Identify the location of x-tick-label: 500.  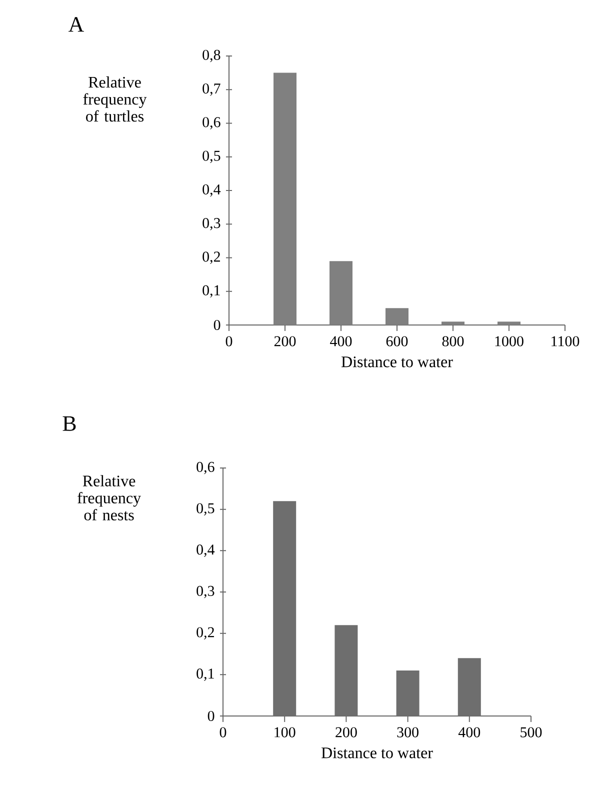
(531, 732).